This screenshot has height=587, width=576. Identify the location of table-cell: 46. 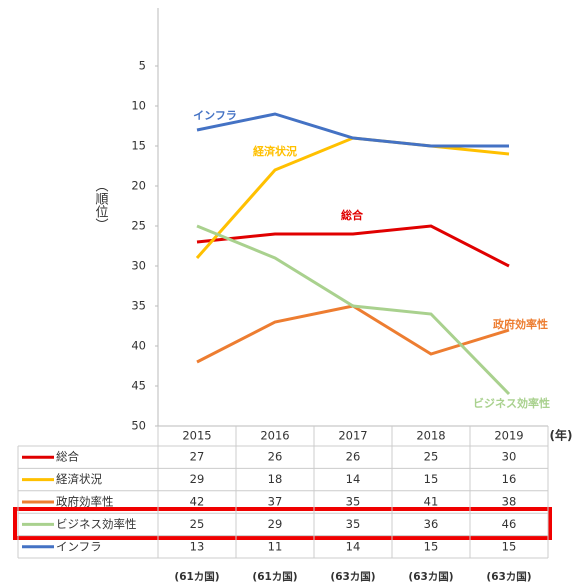
(509, 524).